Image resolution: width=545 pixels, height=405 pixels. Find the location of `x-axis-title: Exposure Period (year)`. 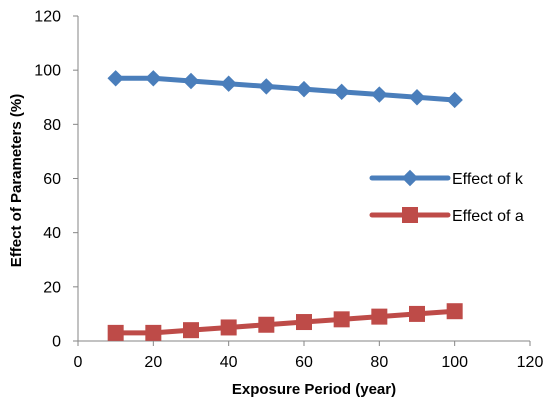

x-axis-title: Exposure Period (year) is located at coordinates (314, 389).